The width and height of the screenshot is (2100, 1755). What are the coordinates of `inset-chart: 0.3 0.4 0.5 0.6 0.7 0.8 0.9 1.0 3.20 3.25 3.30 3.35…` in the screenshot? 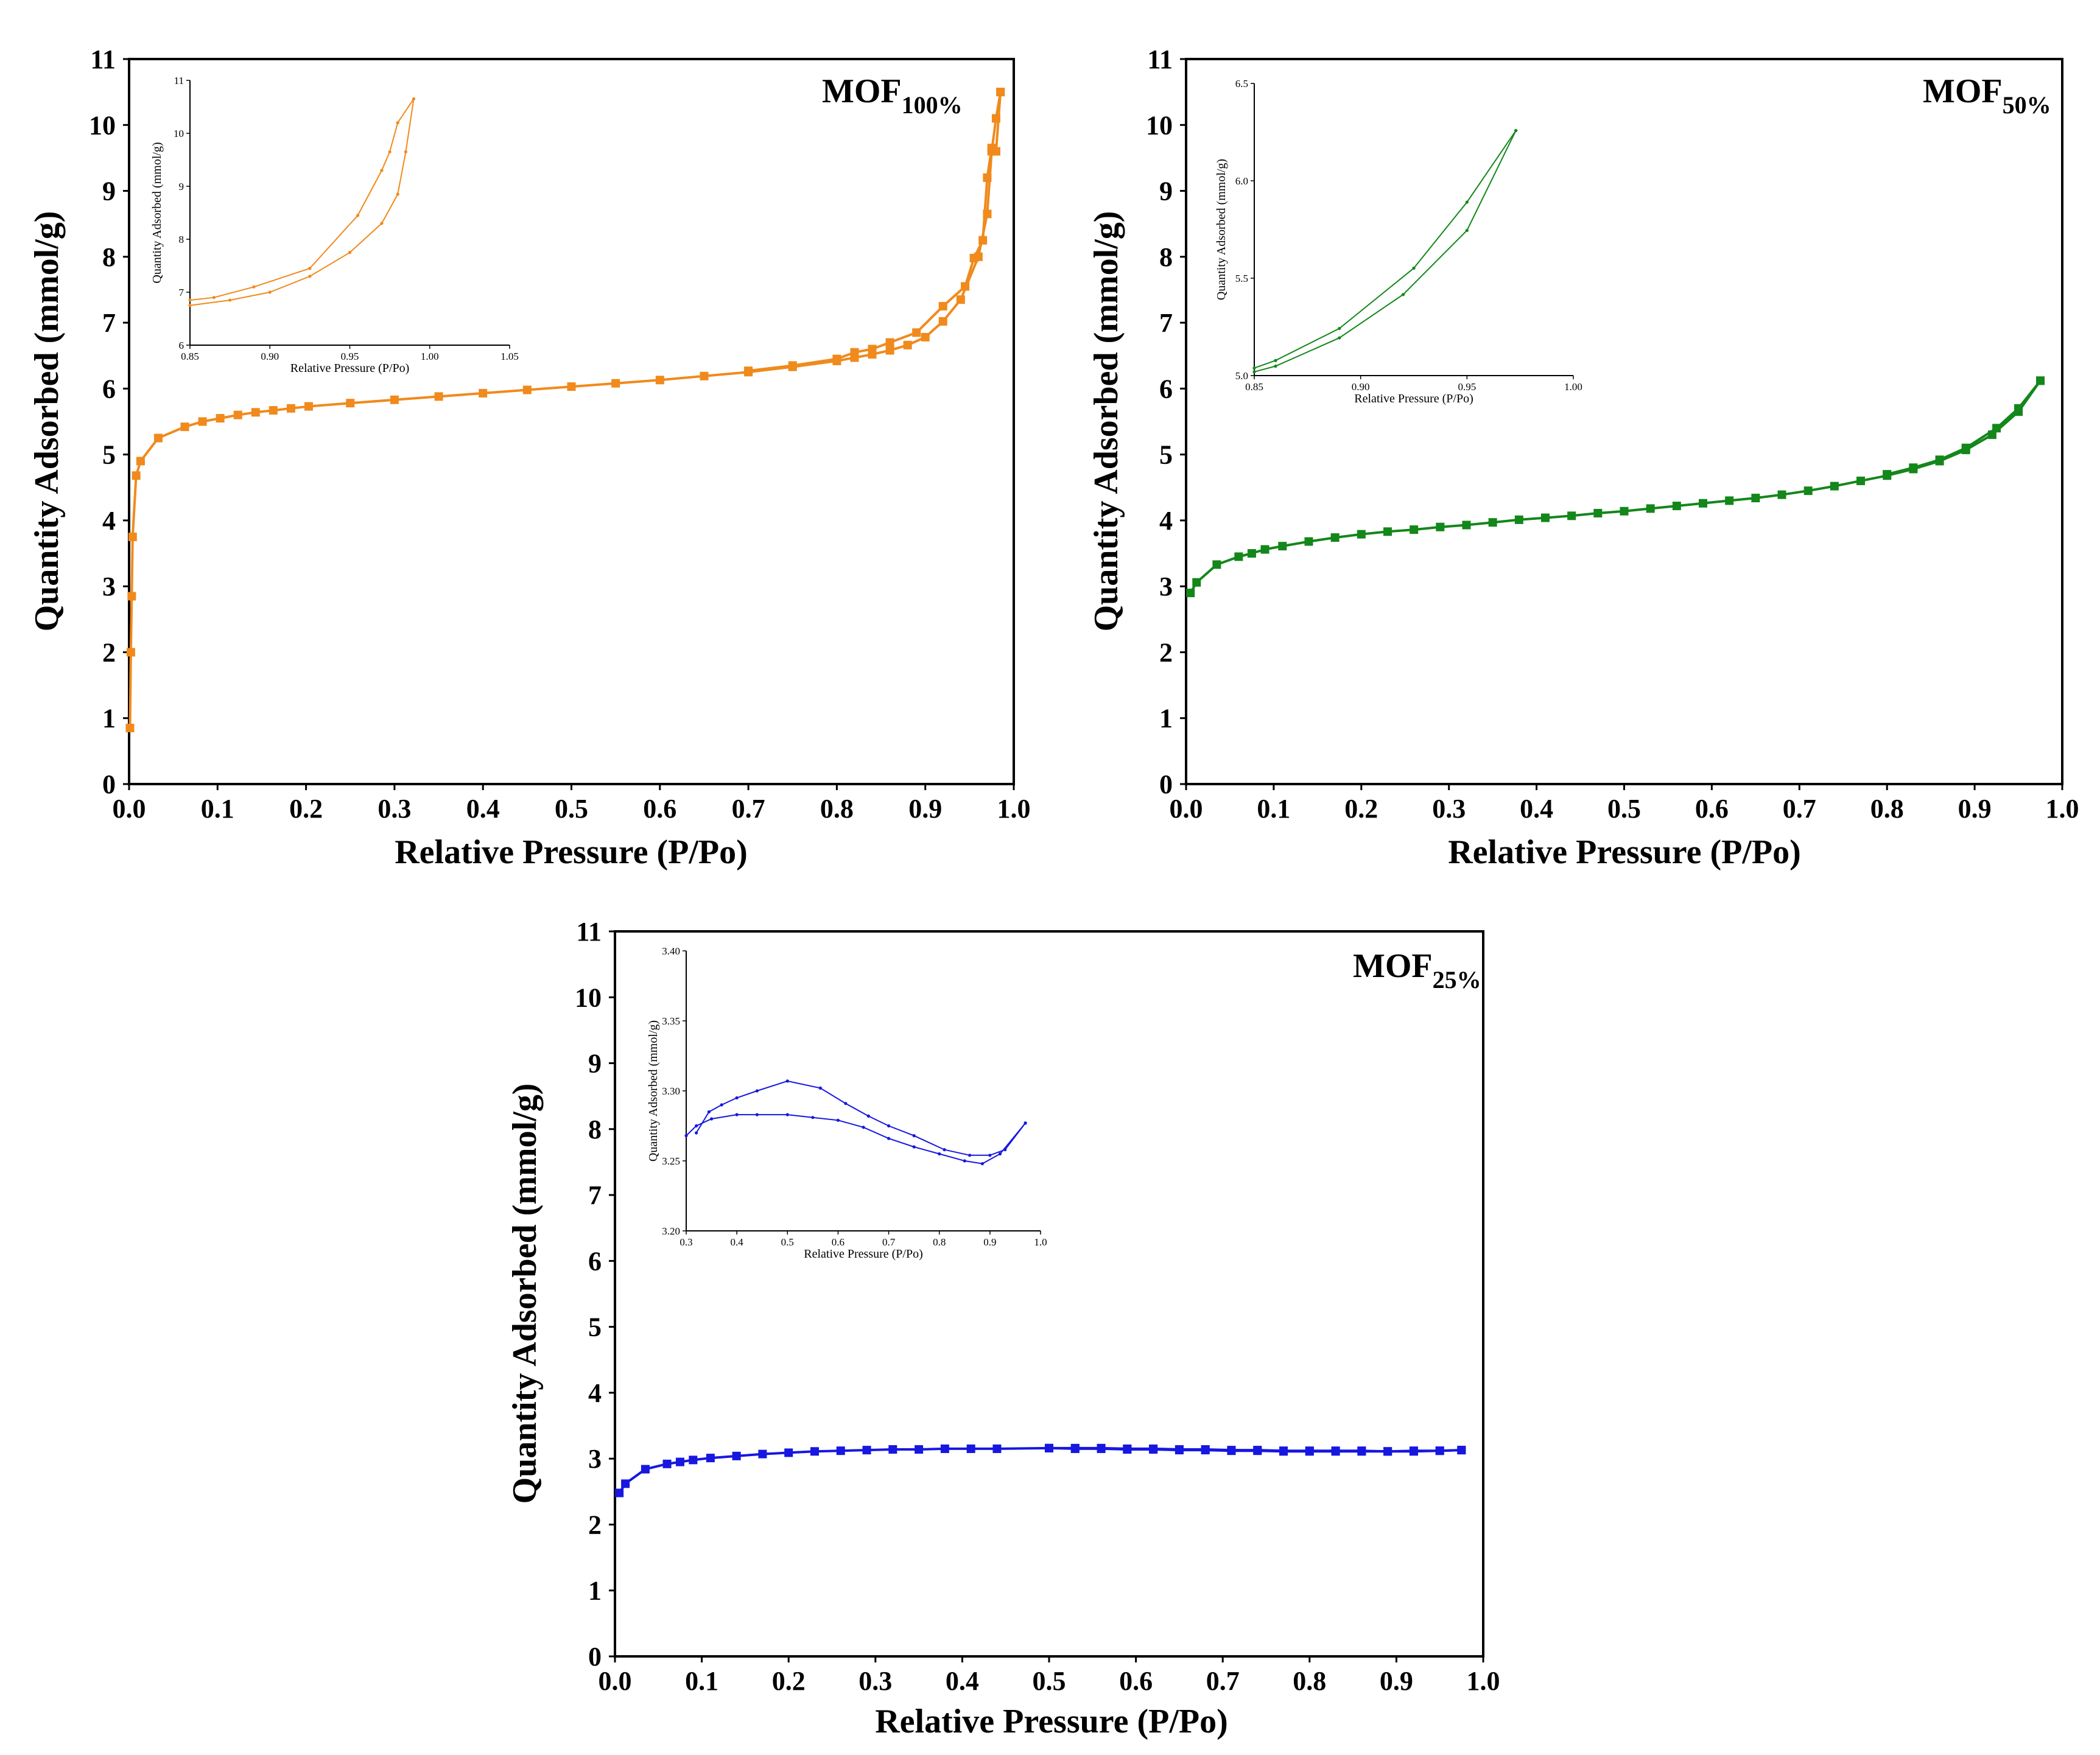 It's located at (847, 1103).